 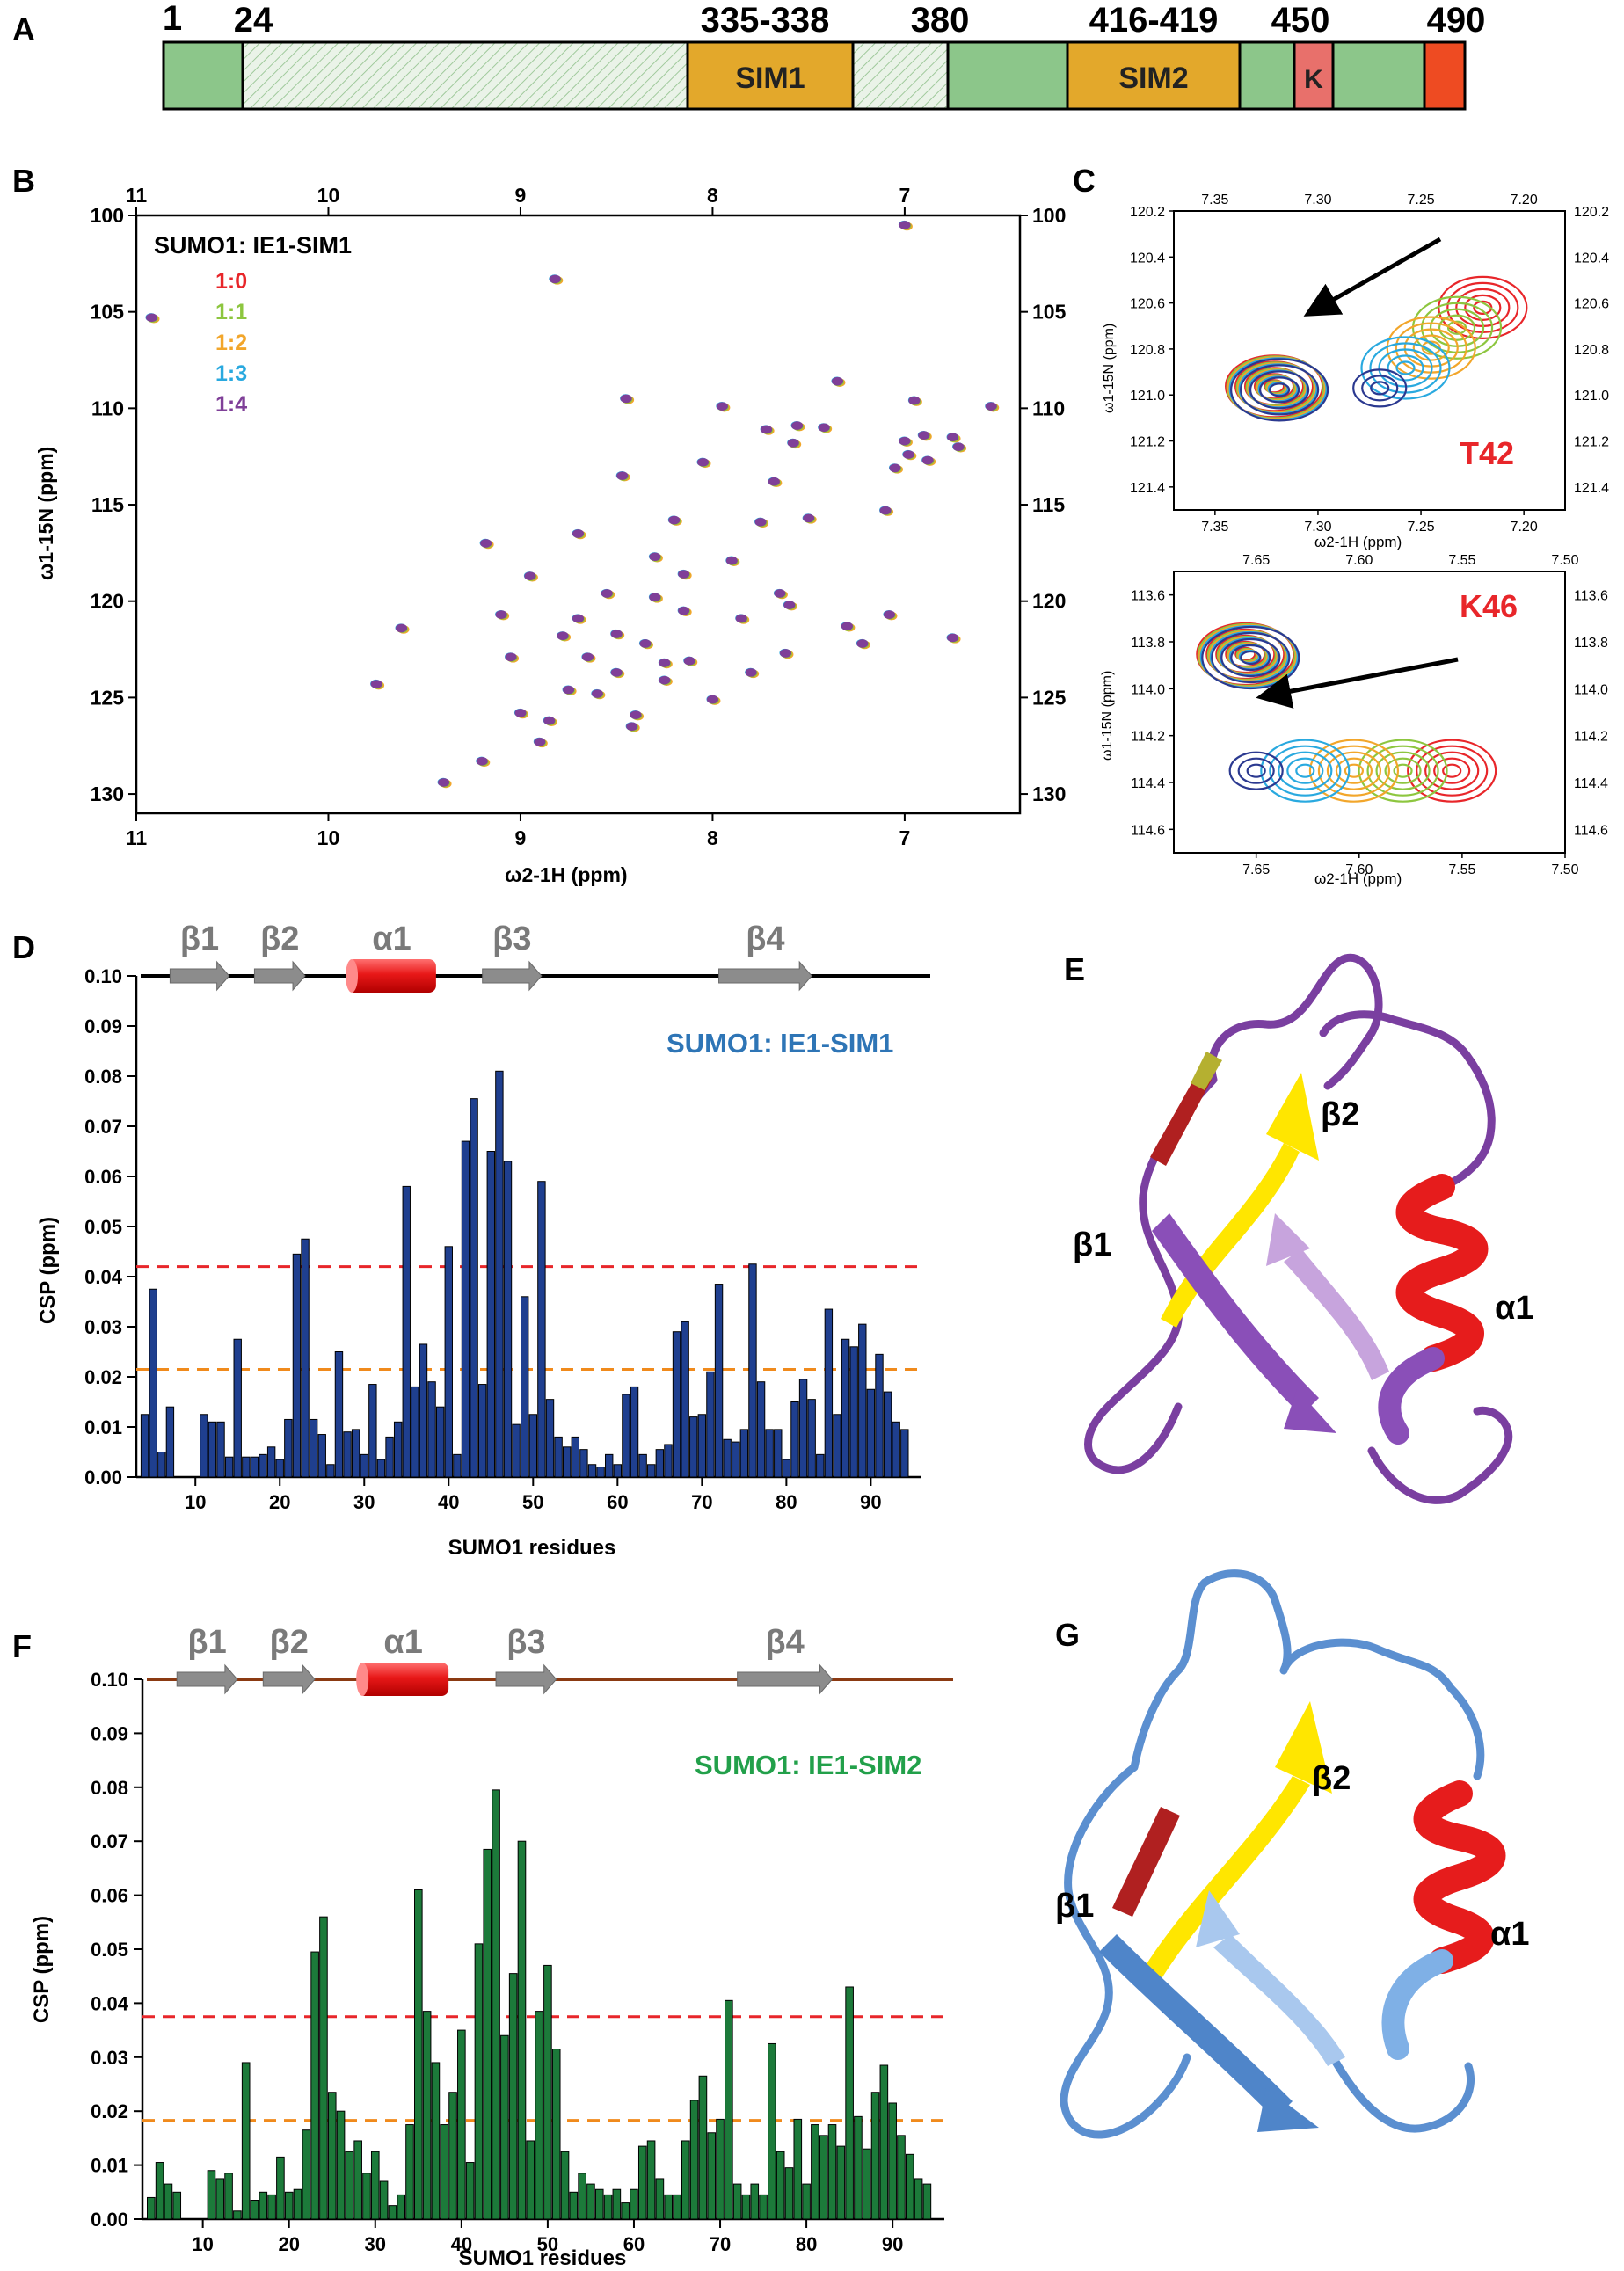 I want to click on hsqc-xtick-label: 9, so click(x=521, y=837).